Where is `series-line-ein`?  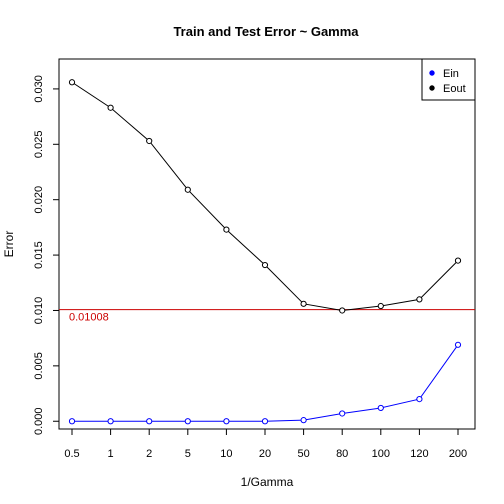
series-line-ein is located at coordinates (265, 383).